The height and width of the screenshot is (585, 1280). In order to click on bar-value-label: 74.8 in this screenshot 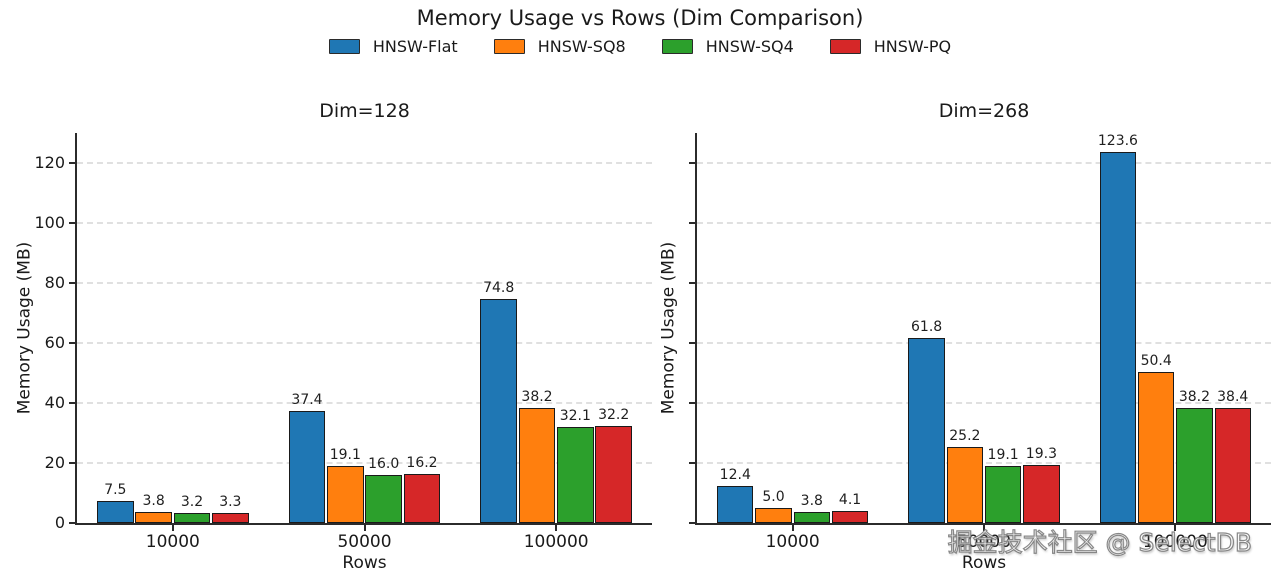, I will do `click(499, 287)`.